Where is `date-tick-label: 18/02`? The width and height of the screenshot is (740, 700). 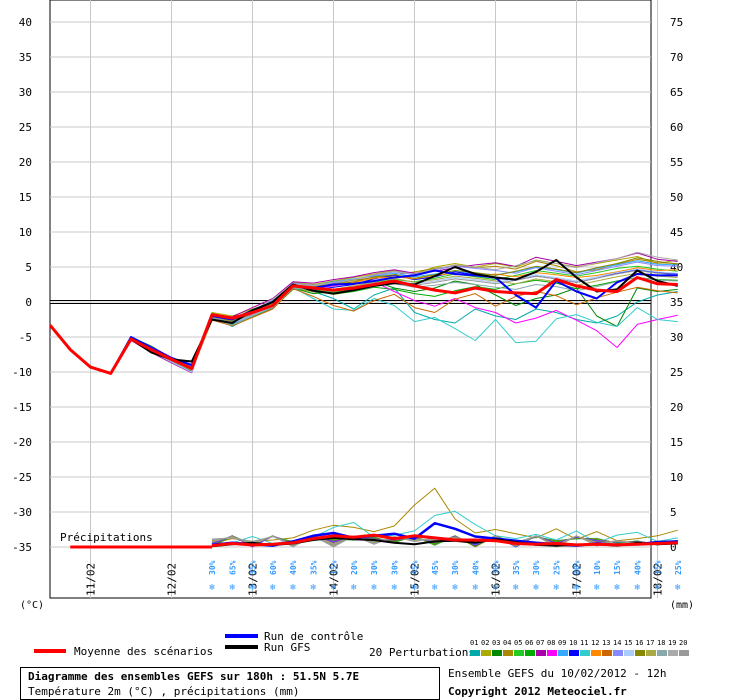 date-tick-label: 18/02 is located at coordinates (658, 579).